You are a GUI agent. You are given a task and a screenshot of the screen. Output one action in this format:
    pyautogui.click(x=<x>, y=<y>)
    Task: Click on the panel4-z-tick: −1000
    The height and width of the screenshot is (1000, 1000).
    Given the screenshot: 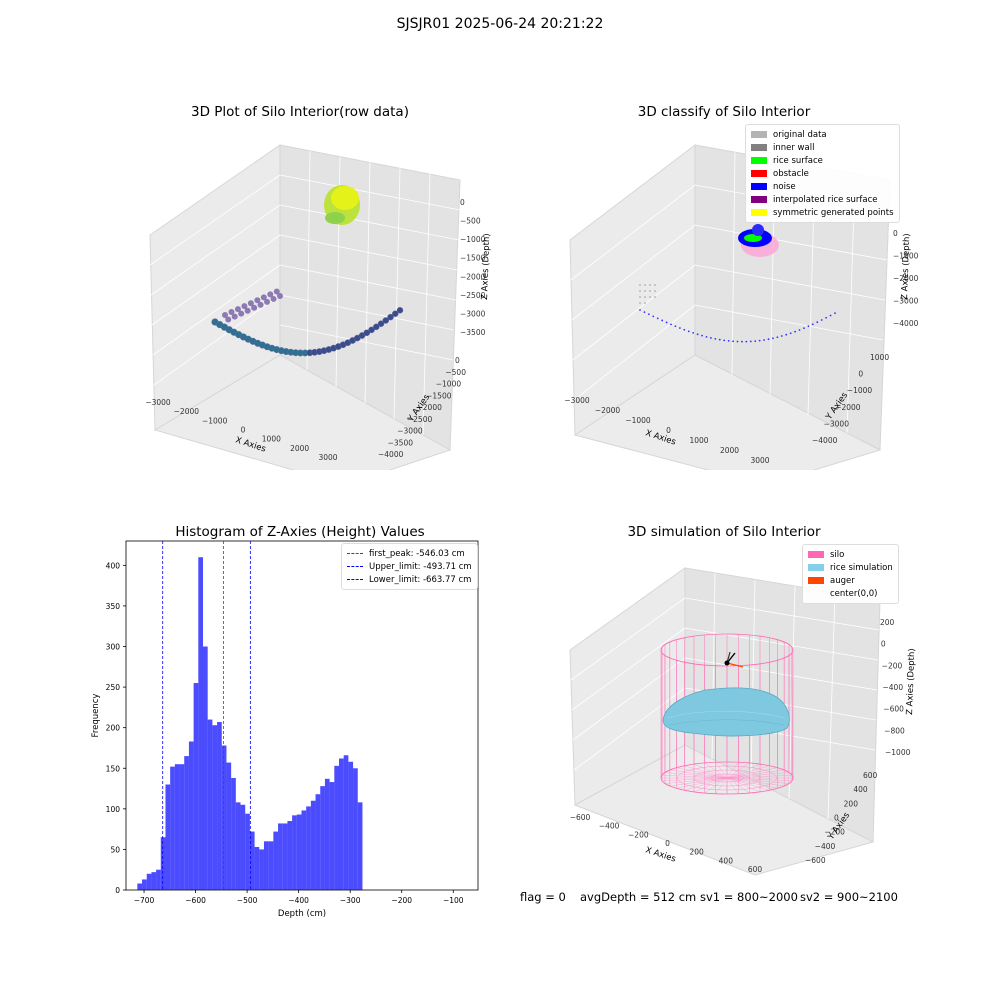 What is the action you would take?
    pyautogui.click(x=898, y=752)
    